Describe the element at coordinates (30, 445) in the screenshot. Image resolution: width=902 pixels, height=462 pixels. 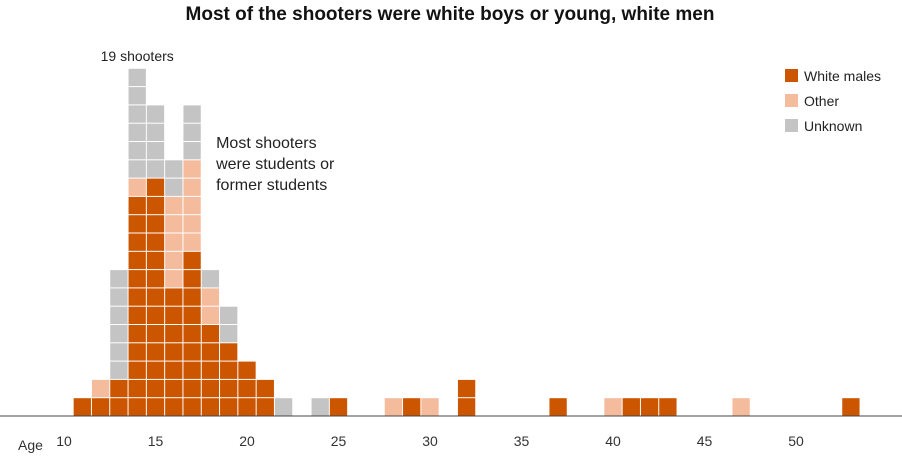
I see `x-axis-prefix: Age` at that location.